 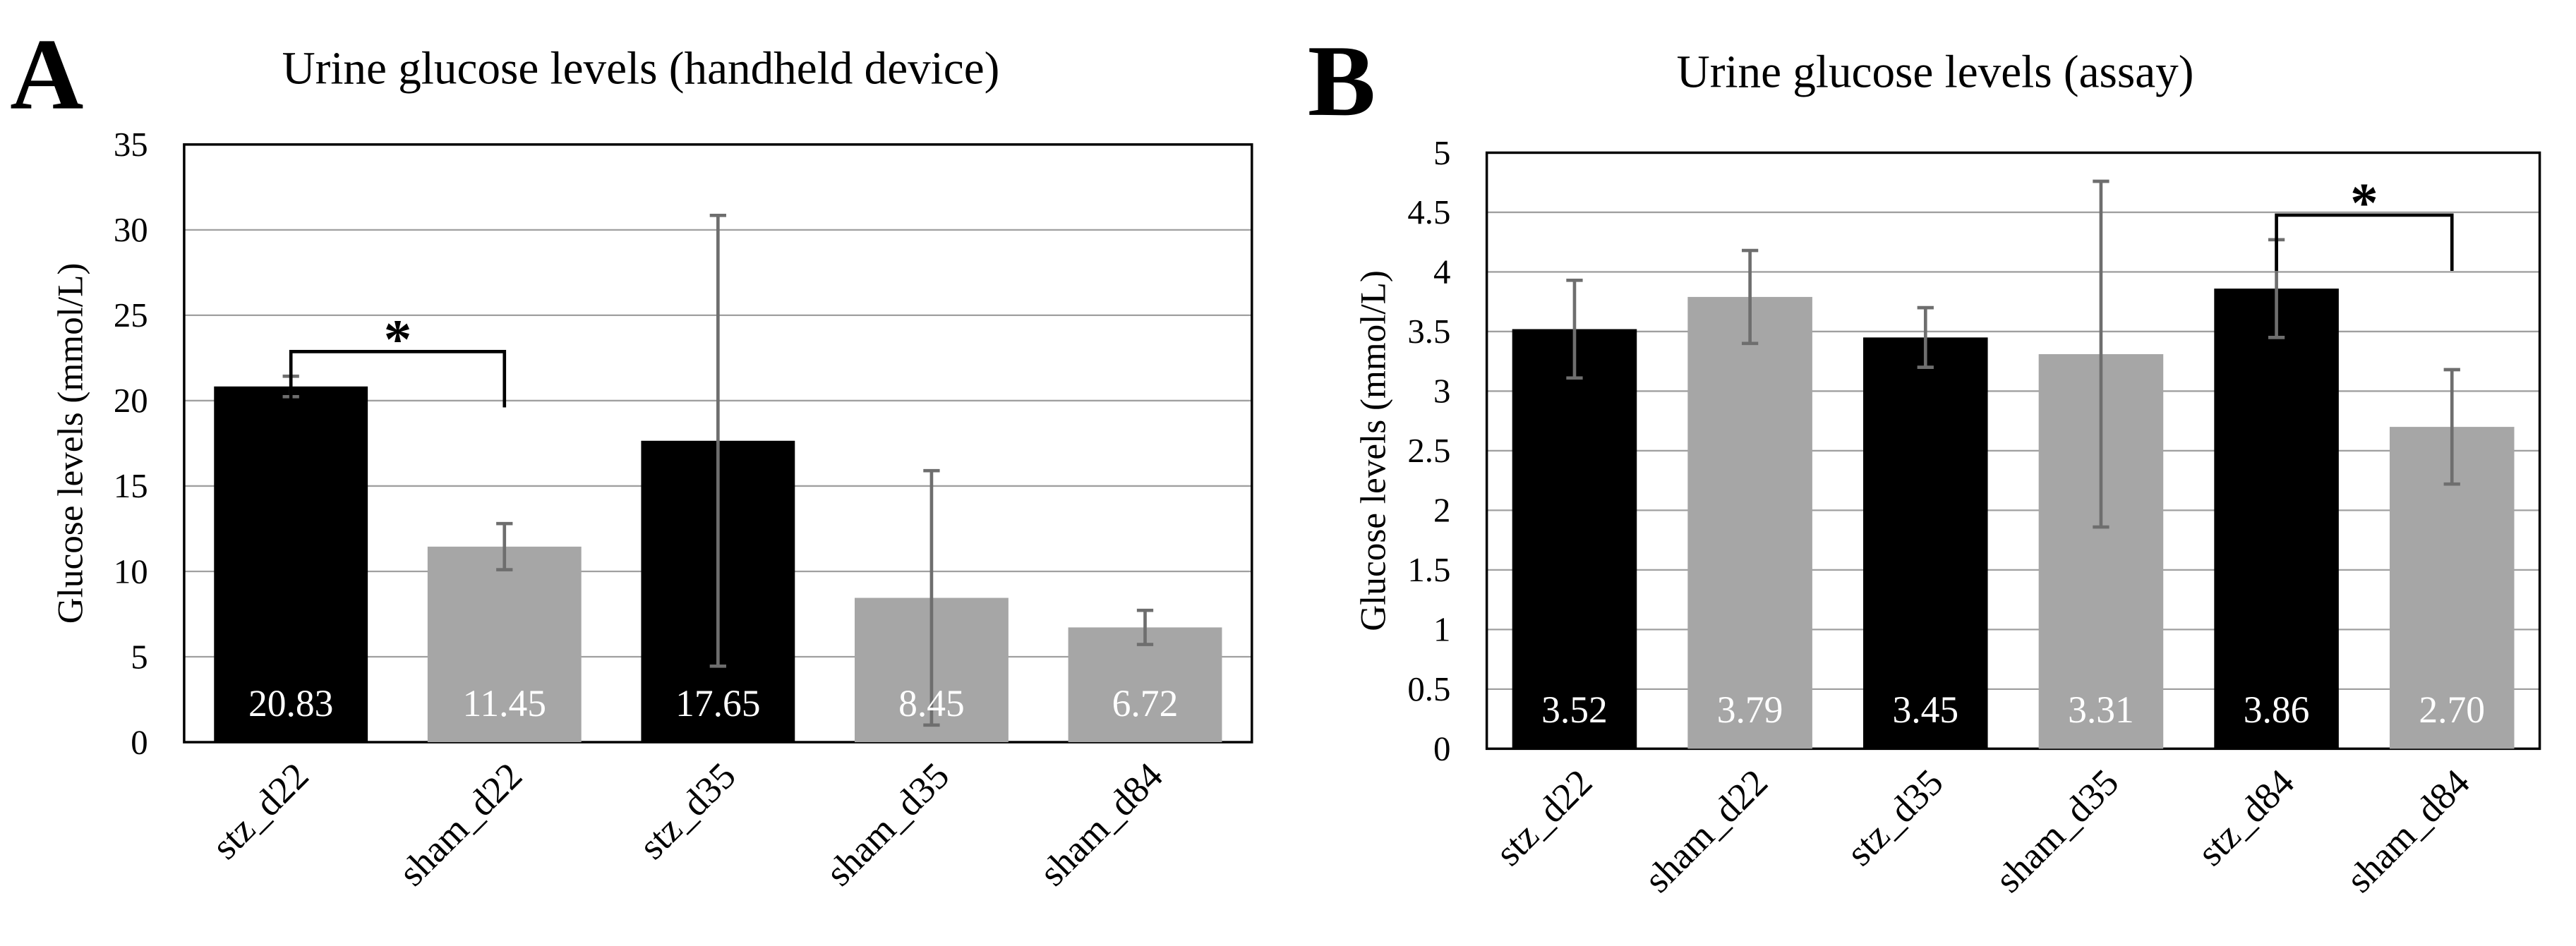 What do you see at coordinates (2245, 817) in the screenshot?
I see `x-tick-label: stz_d84` at bounding box center [2245, 817].